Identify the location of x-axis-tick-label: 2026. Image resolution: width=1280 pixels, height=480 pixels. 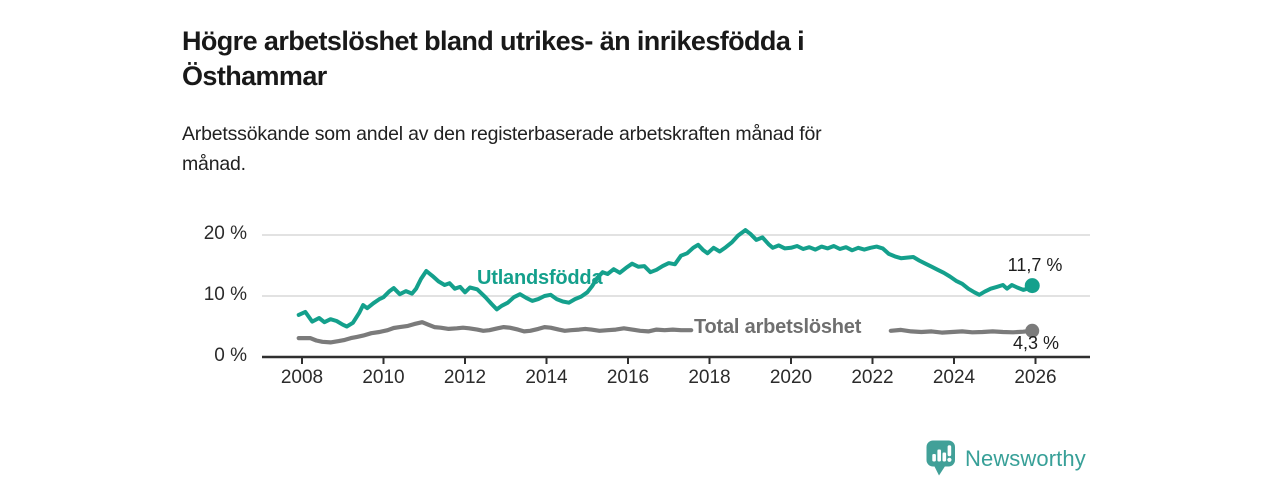
(1035, 377).